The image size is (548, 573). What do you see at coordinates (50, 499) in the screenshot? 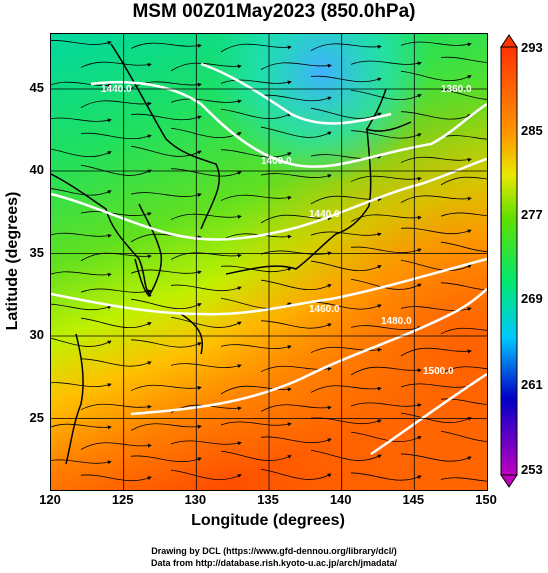
I see `x-tick-label: 120` at bounding box center [50, 499].